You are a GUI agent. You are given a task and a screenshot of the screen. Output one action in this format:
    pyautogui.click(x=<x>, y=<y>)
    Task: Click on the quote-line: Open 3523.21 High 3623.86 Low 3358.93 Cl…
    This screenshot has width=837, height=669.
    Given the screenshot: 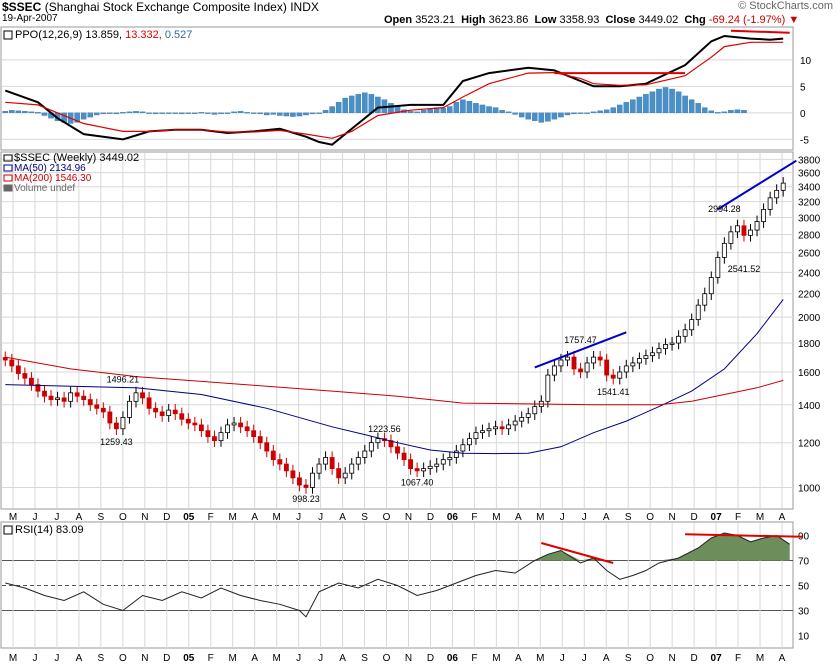 What is the action you would take?
    pyautogui.click(x=591, y=20)
    